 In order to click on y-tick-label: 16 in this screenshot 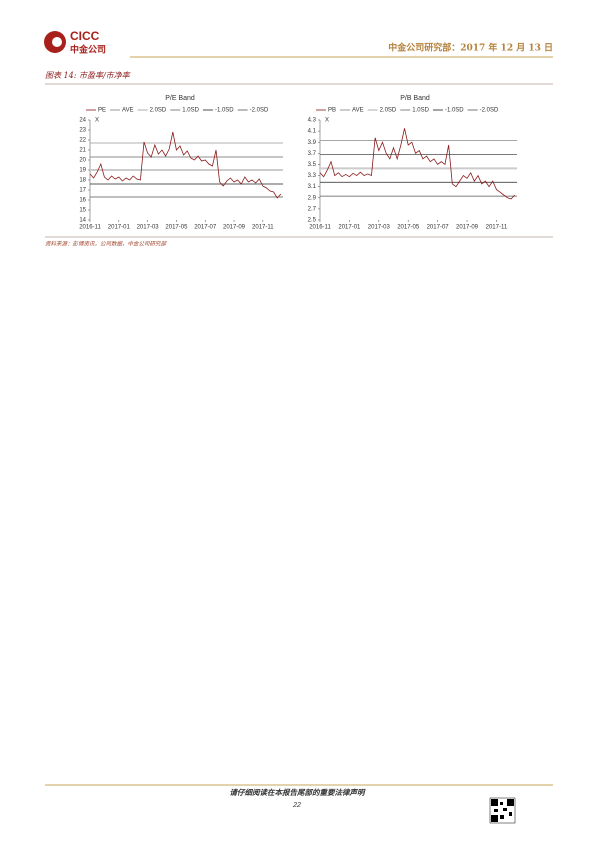, I will do `click(82, 201)`.